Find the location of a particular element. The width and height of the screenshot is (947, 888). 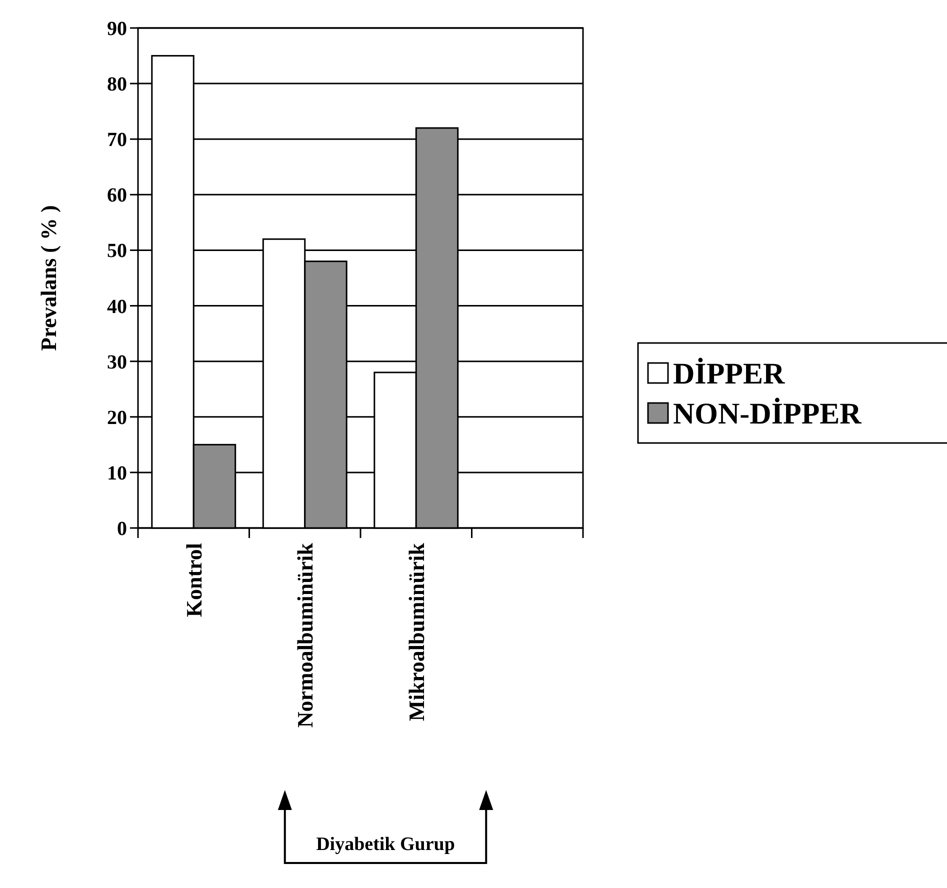

y-tick-label: 70 is located at coordinates (117, 140).